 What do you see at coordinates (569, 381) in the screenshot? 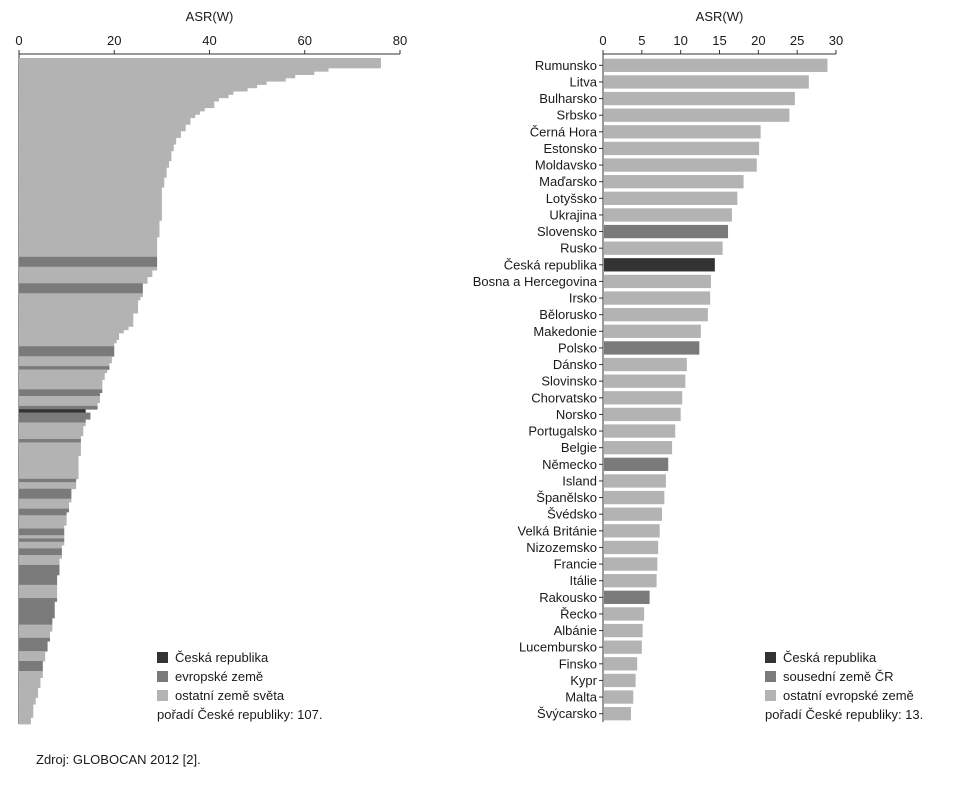
I see `category-label: Slovinsko` at bounding box center [569, 381].